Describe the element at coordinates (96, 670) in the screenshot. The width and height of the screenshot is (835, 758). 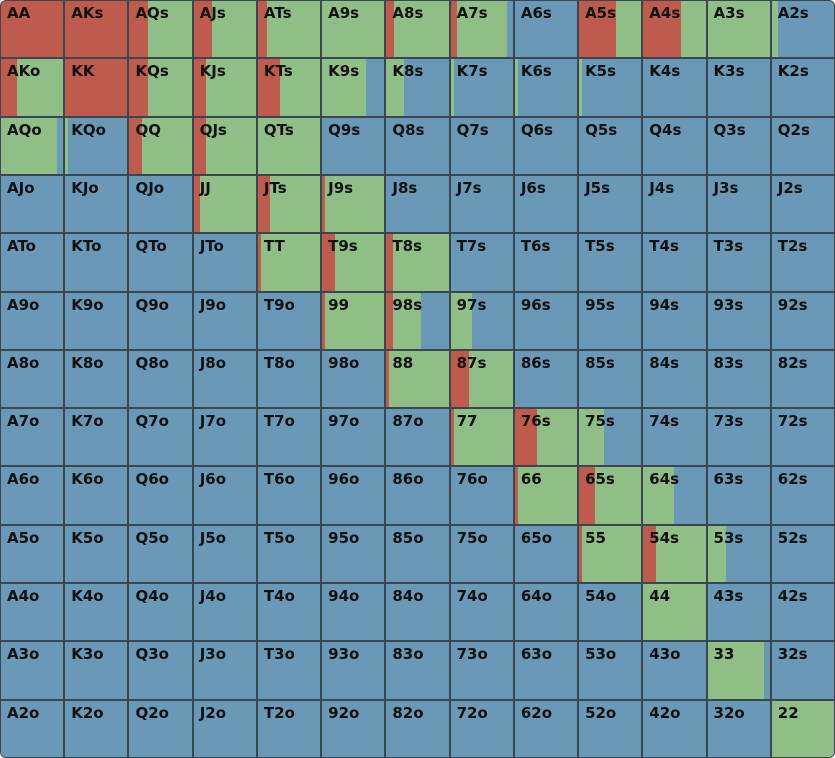
I see `hand-cell-K3o: K3o` at that location.